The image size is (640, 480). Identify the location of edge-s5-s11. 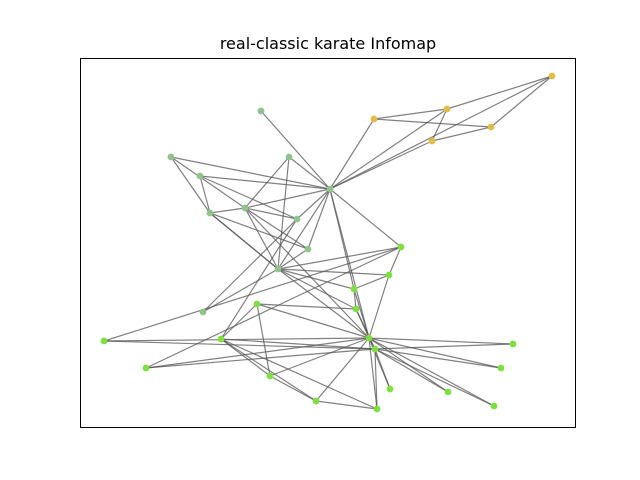
(313, 204).